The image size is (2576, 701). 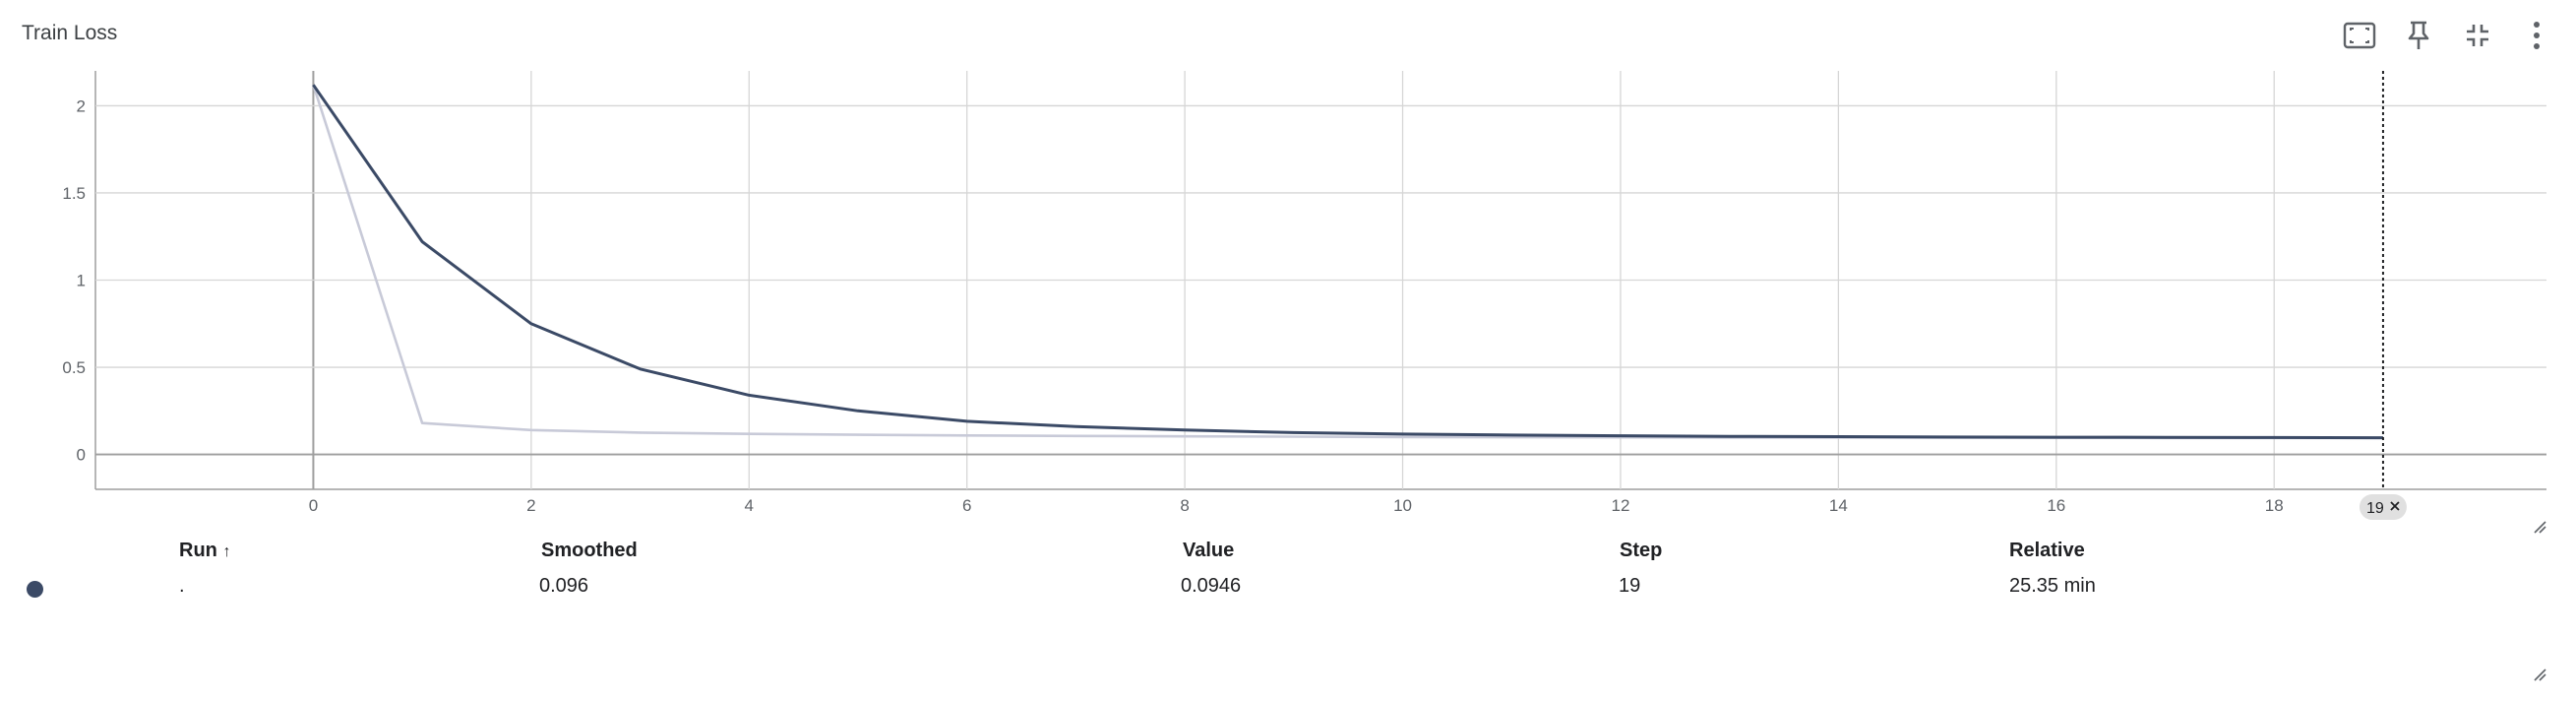 I want to click on x-tick-label: 12, so click(x=1620, y=505).